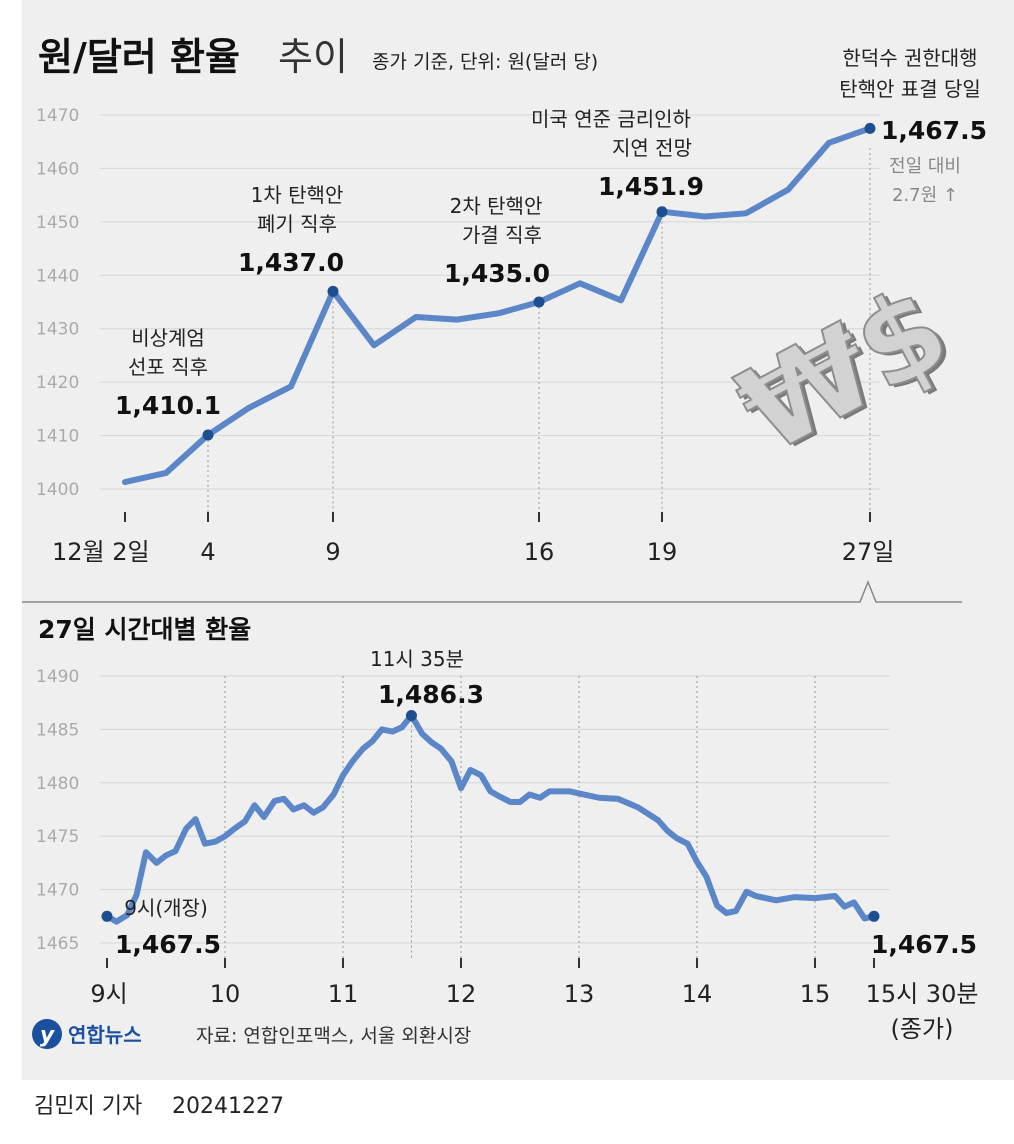  I want to click on byline-author: 김민지 기자, so click(88, 1106).